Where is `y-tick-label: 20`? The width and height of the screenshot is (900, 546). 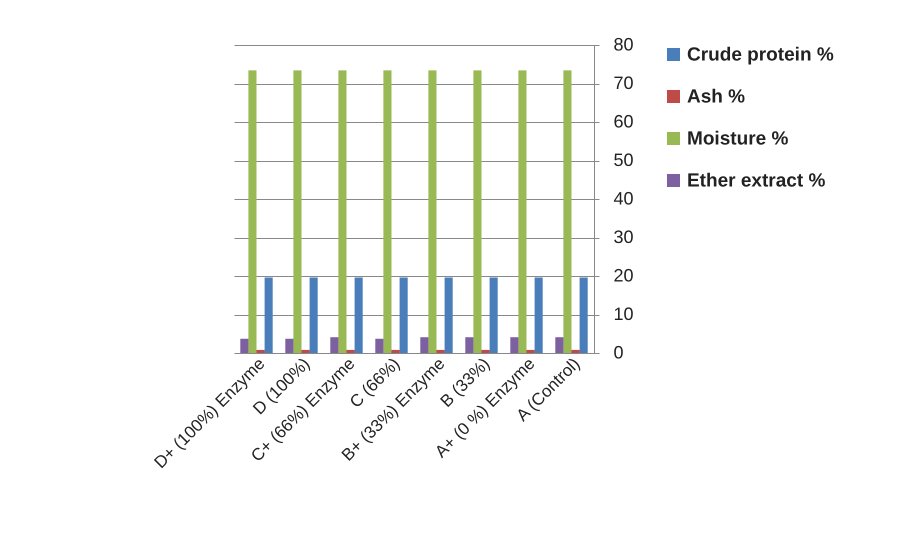
y-tick-label: 20 is located at coordinates (624, 276).